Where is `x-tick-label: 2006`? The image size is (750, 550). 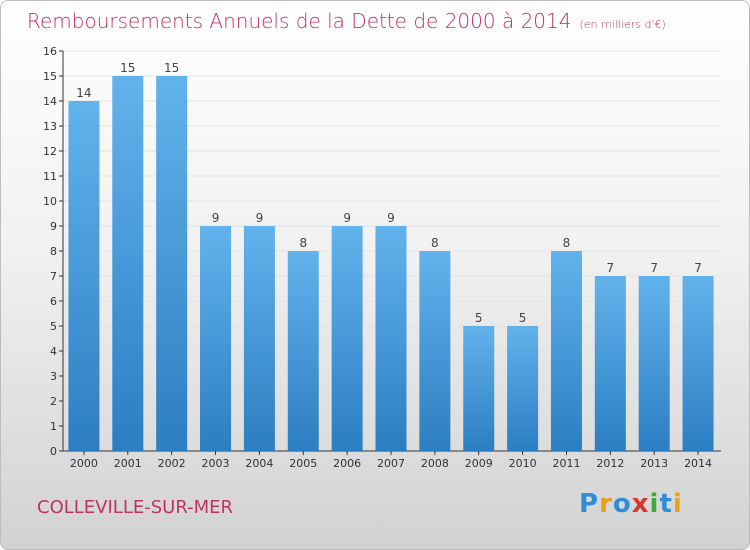 x-tick-label: 2006 is located at coordinates (347, 463).